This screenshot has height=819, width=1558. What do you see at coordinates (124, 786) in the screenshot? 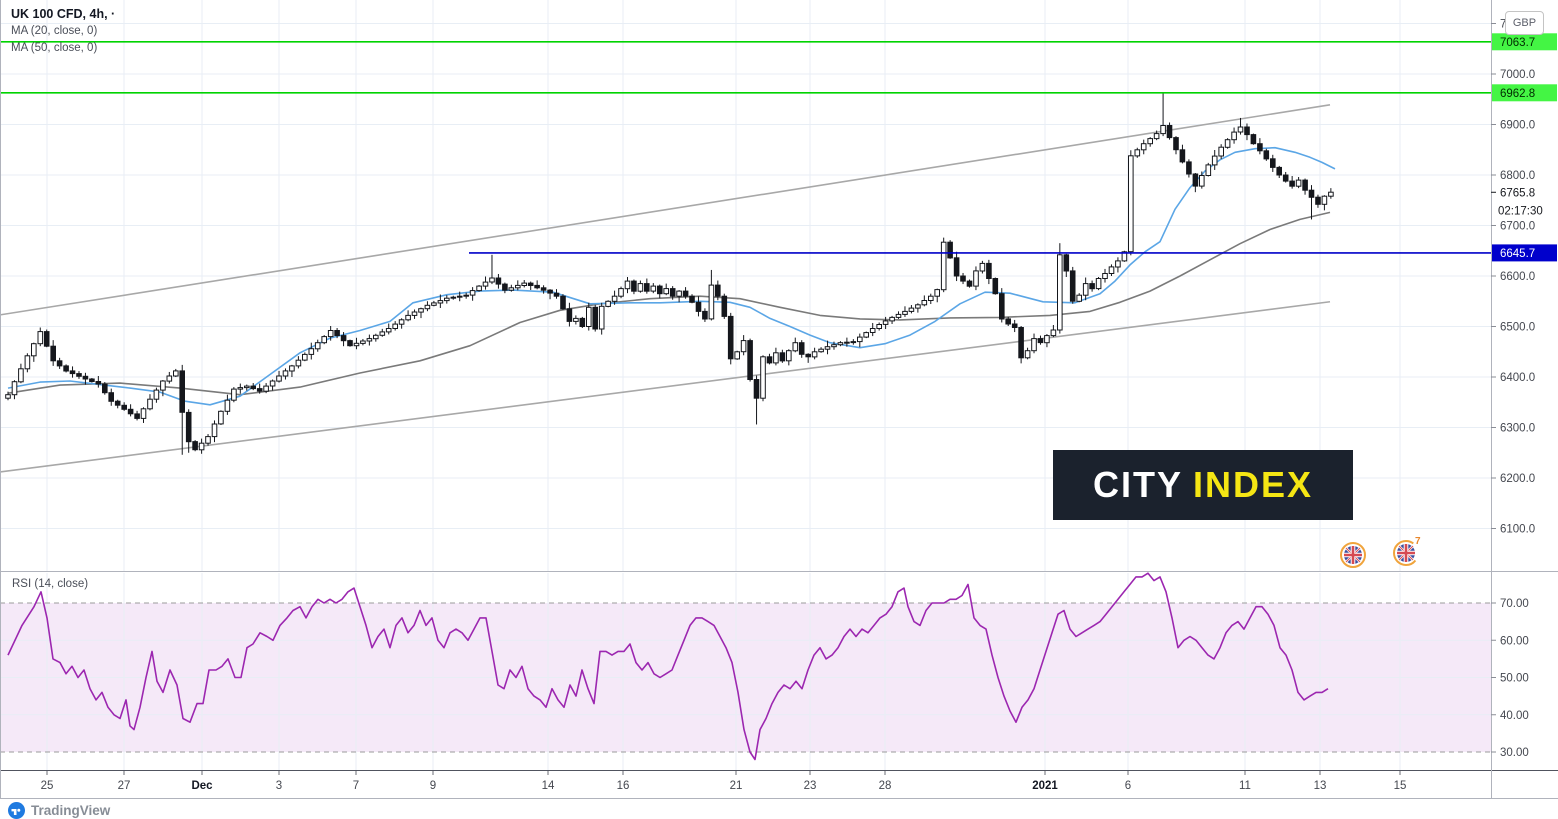
I see `svg-text: 27` at bounding box center [124, 786].